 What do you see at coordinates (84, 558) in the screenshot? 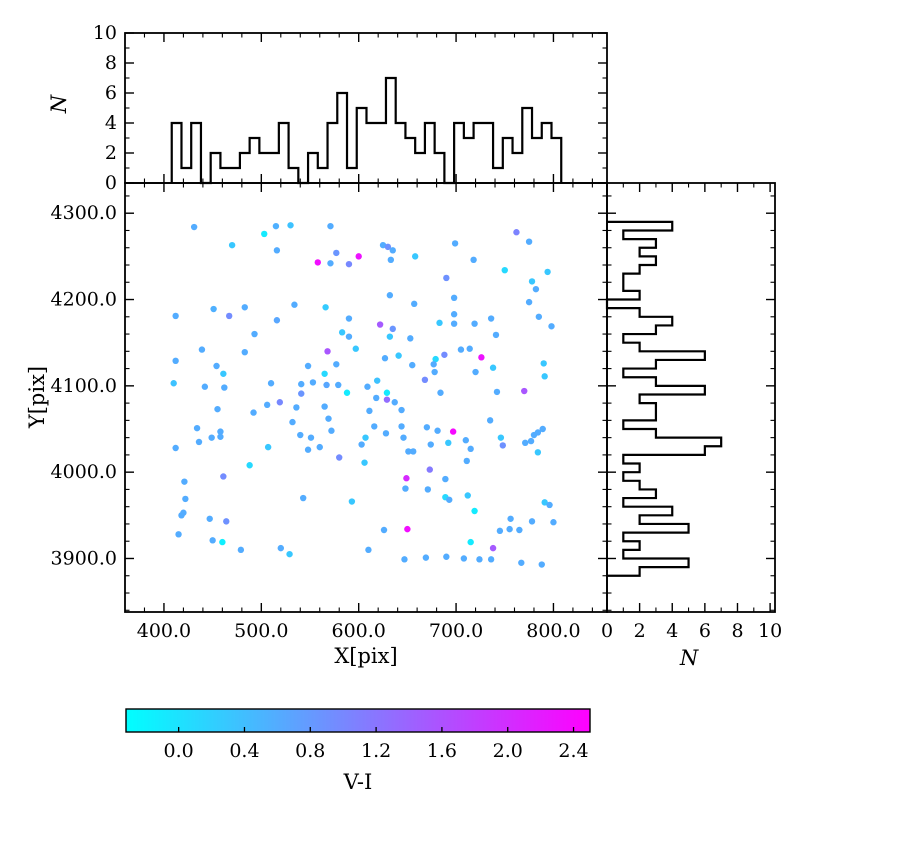
I see `svg-text: 3900.0` at bounding box center [84, 558].